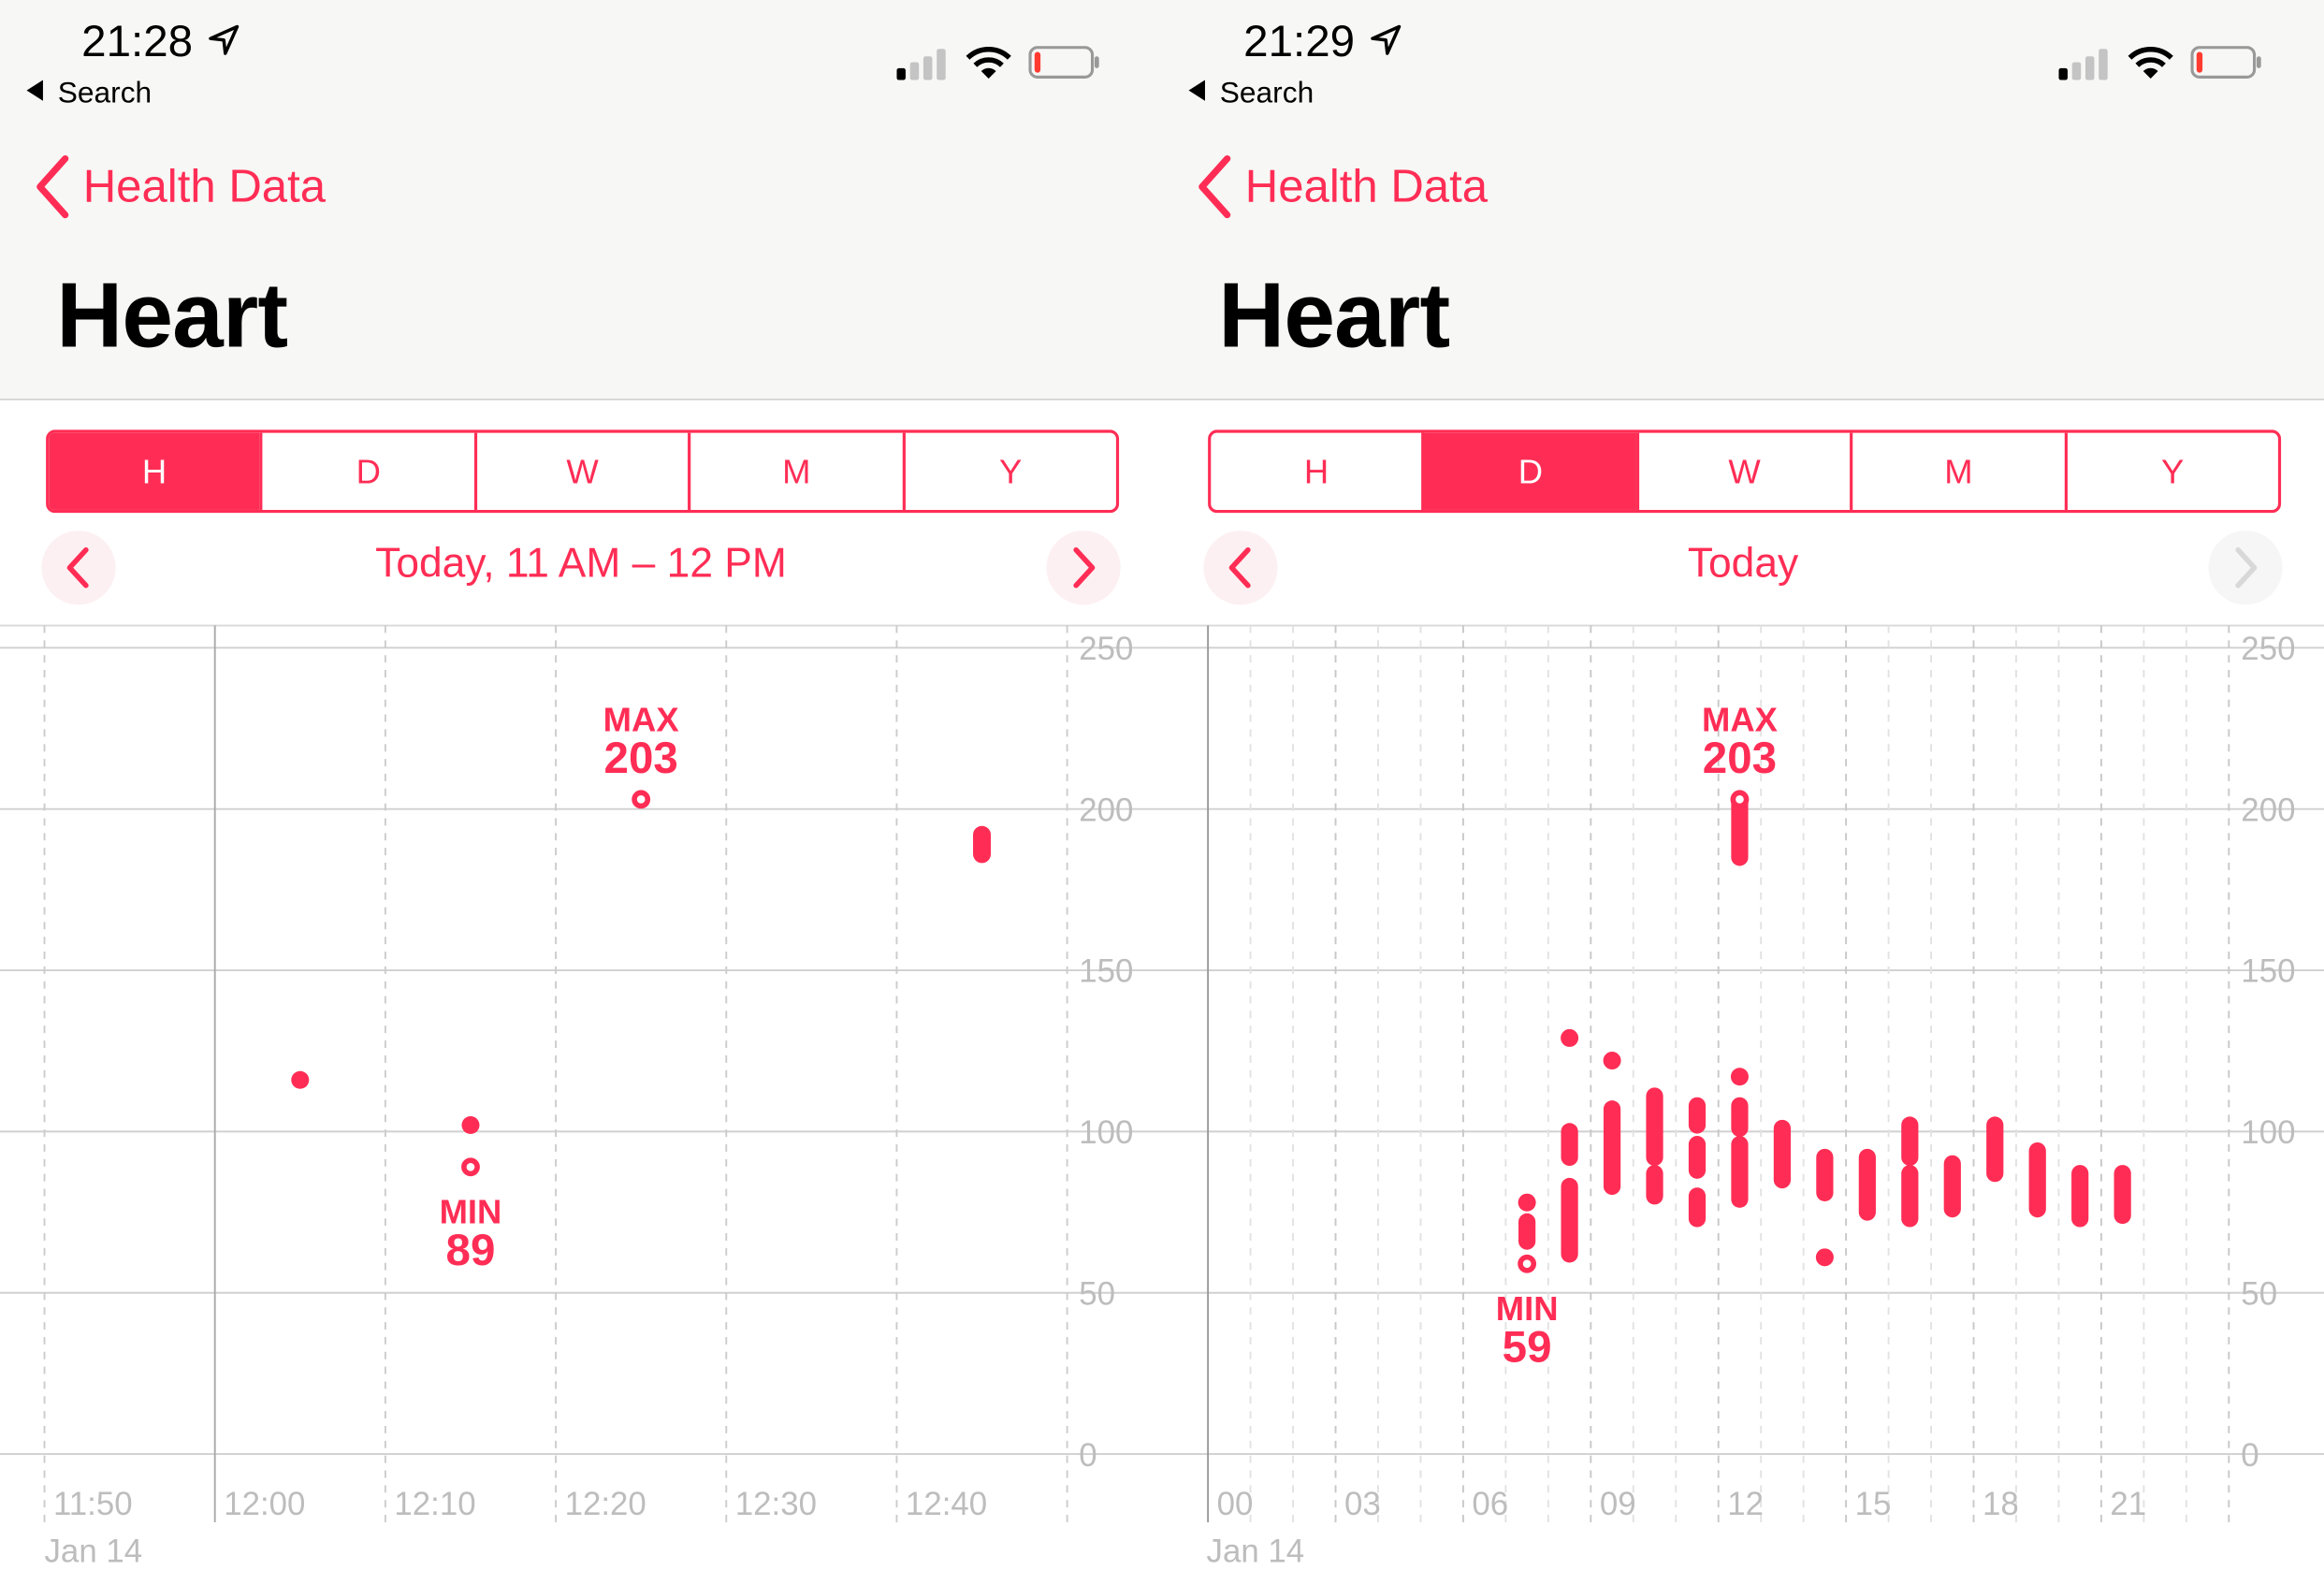 This screenshot has width=2324, height=1570. I want to click on x-tick-label: 21, so click(2128, 1504).